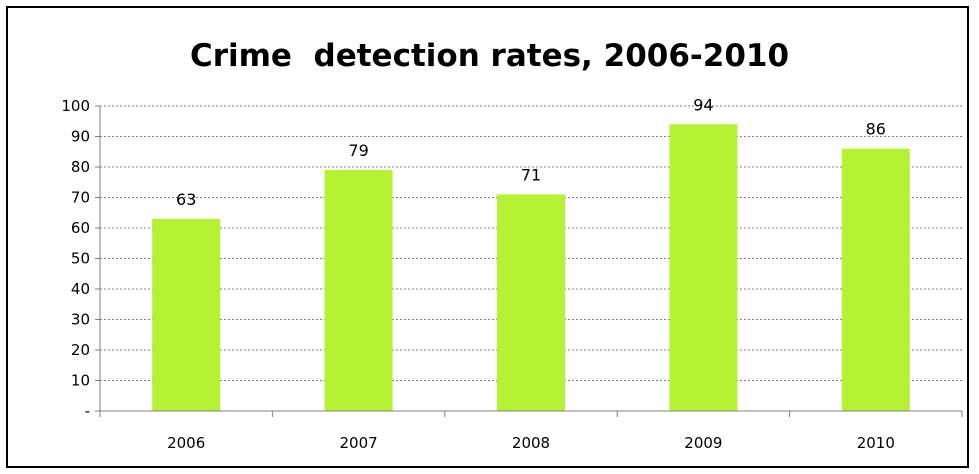 The height and width of the screenshot is (474, 979). I want to click on y-tick-label: -, so click(87, 411).